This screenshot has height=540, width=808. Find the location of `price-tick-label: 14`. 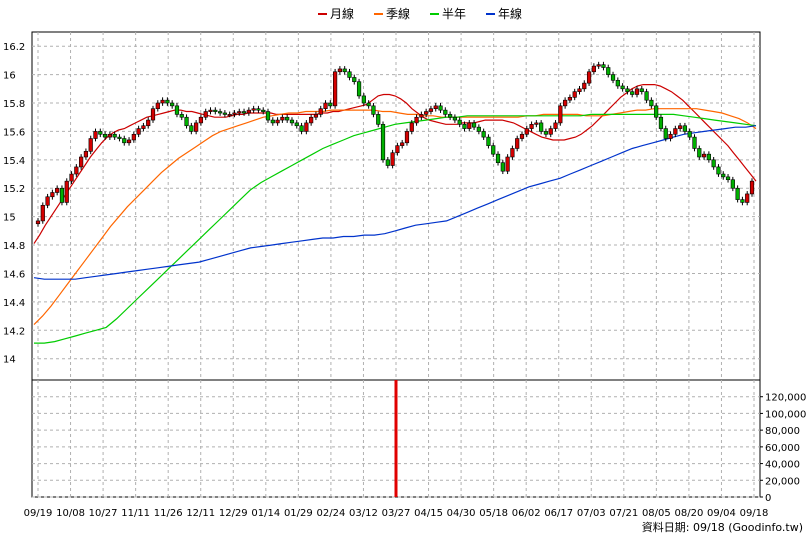

price-tick-label: 14 is located at coordinates (9, 360).